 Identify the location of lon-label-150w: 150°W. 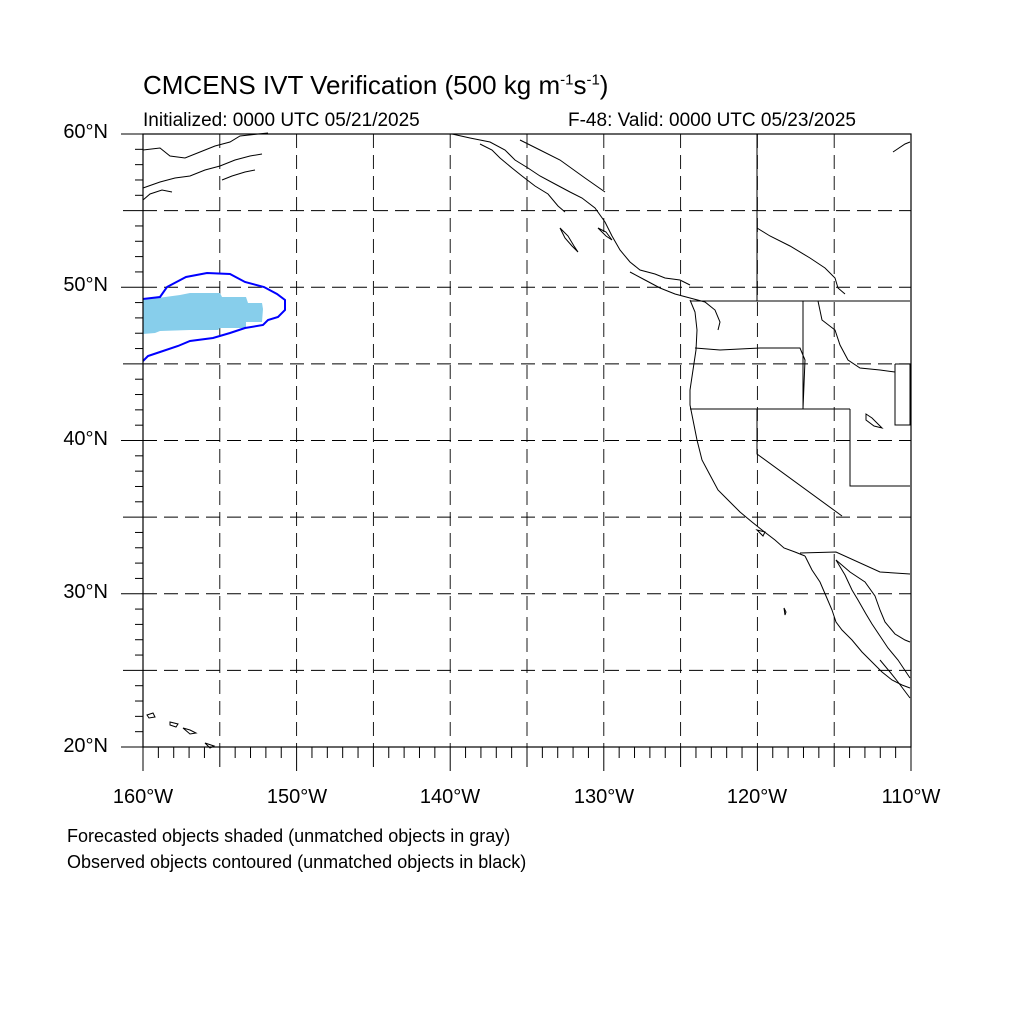
(297, 797).